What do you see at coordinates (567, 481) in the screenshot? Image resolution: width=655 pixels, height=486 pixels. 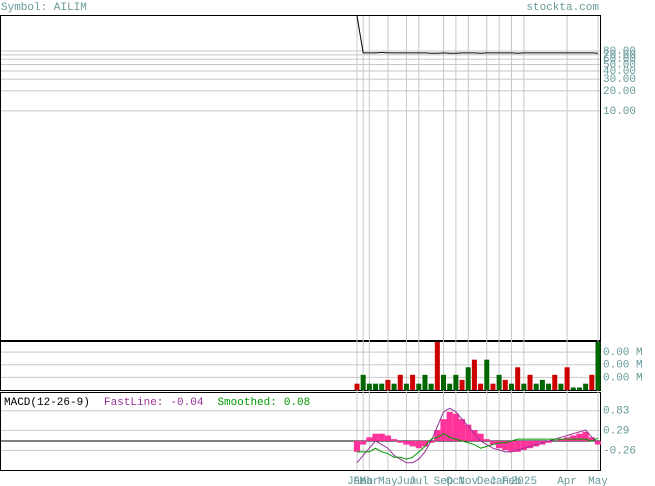 I see `x-tick-label: Apr` at bounding box center [567, 481].